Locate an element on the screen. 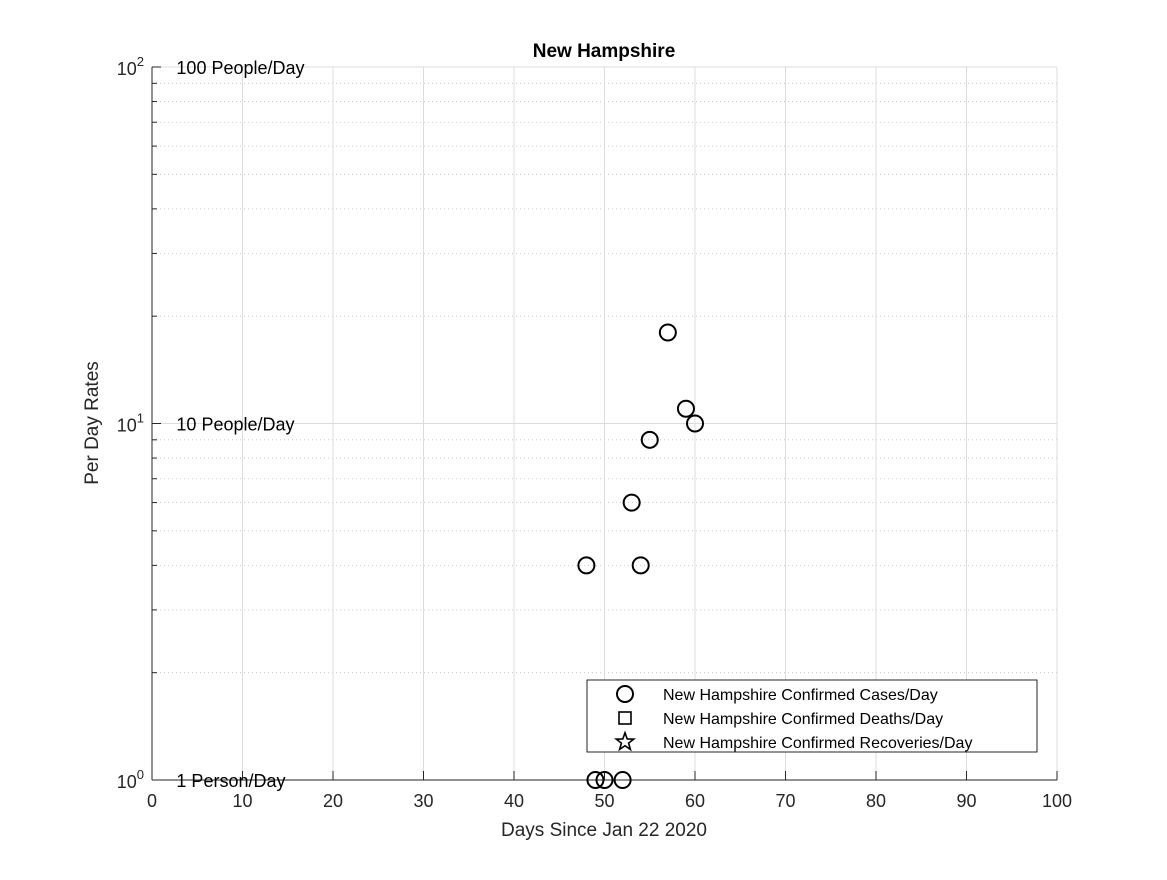 This screenshot has height=880, width=1167. data-points is located at coordinates (640, 556).